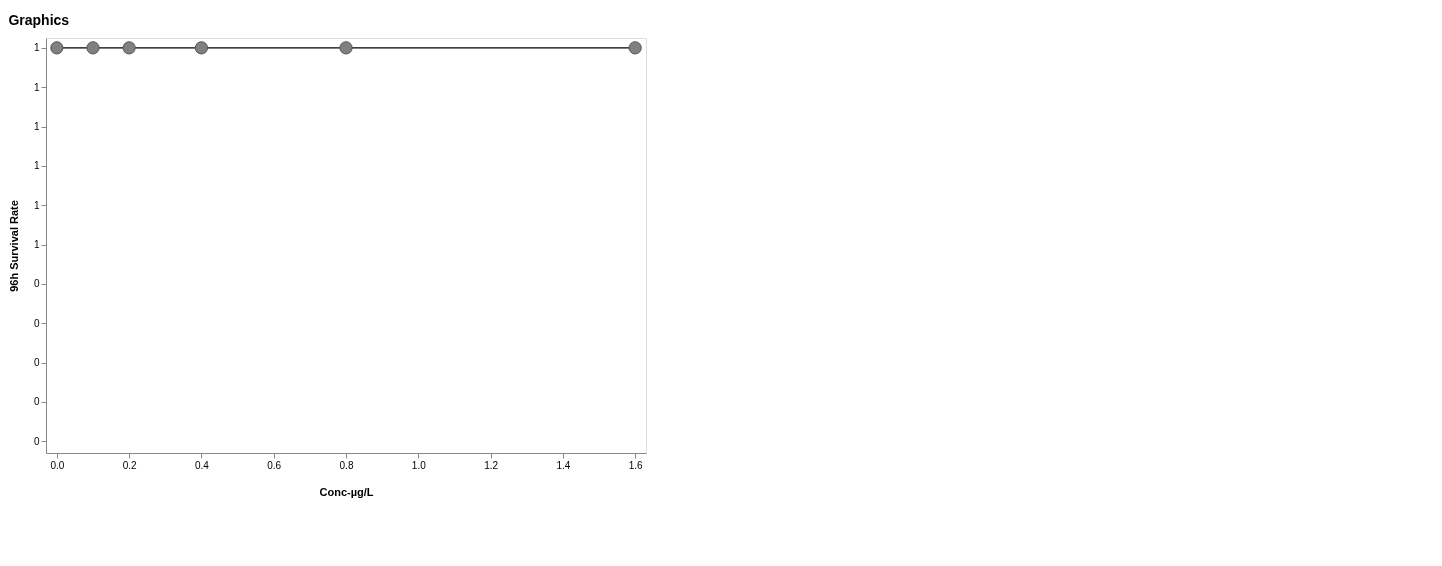 This screenshot has height=566, width=1442. I want to click on x-tick-label: 1.4, so click(563, 465).